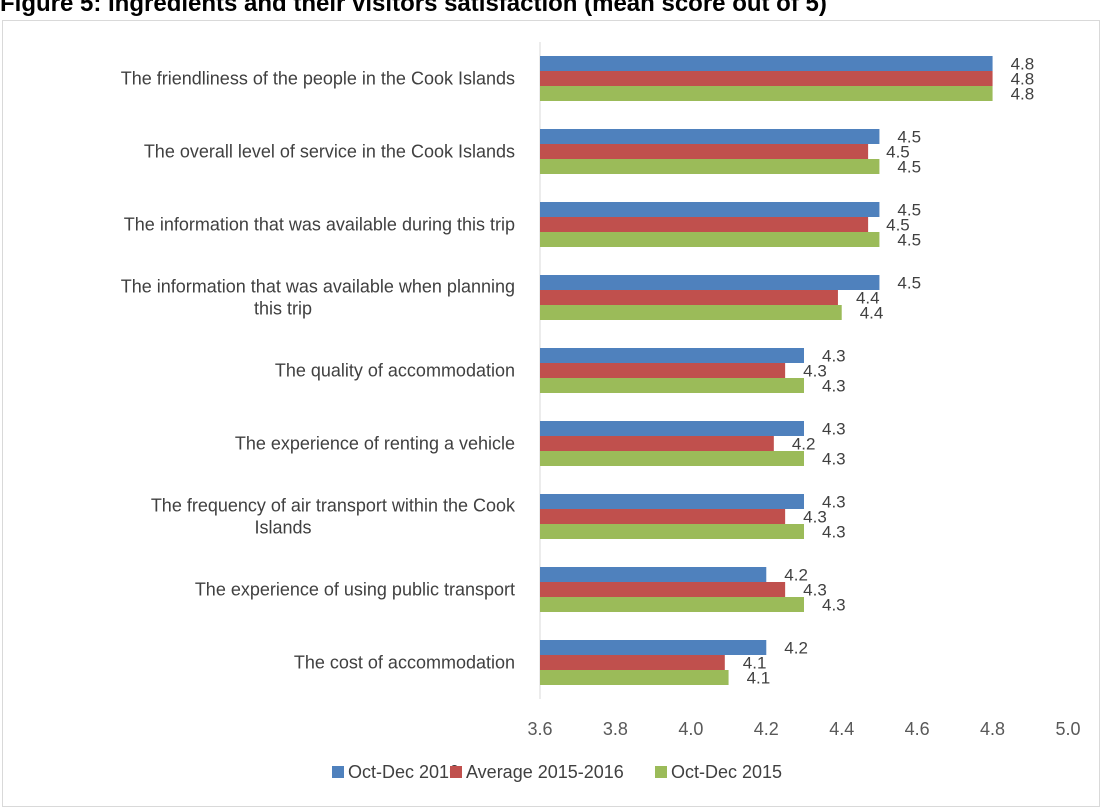  What do you see at coordinates (355, 590) in the screenshot?
I see `category-label: The experience of using public transport` at bounding box center [355, 590].